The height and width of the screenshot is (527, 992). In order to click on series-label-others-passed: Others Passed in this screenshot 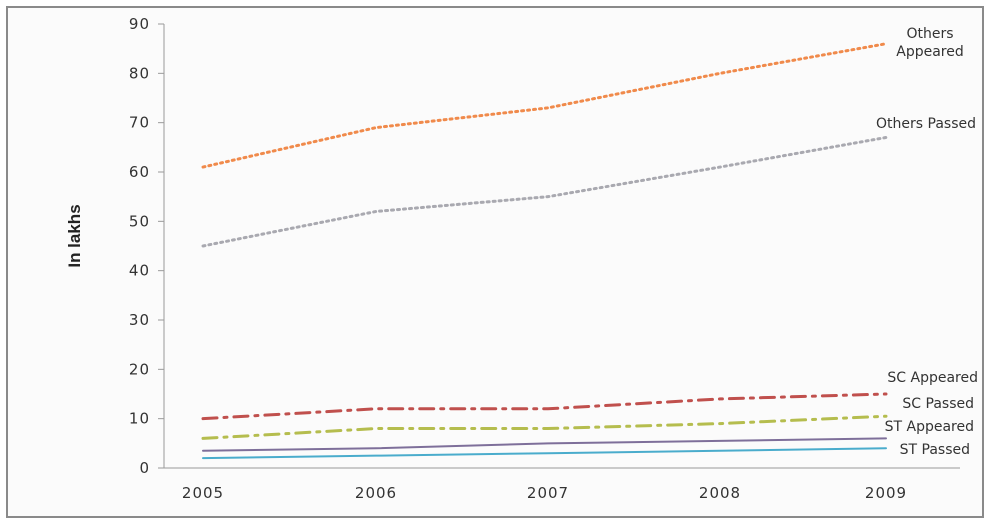, I will do `click(926, 124)`.